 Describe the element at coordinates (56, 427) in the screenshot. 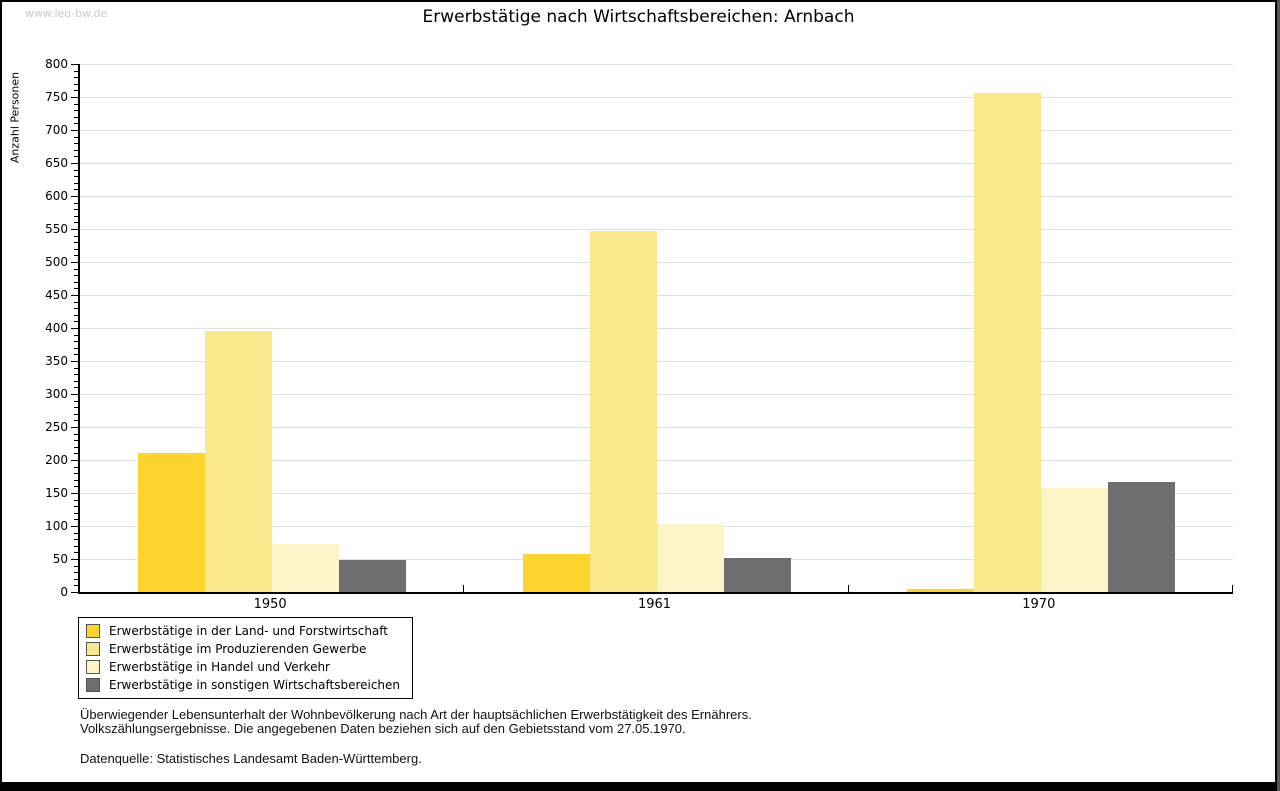

I see `y-tick-label: 250` at that location.